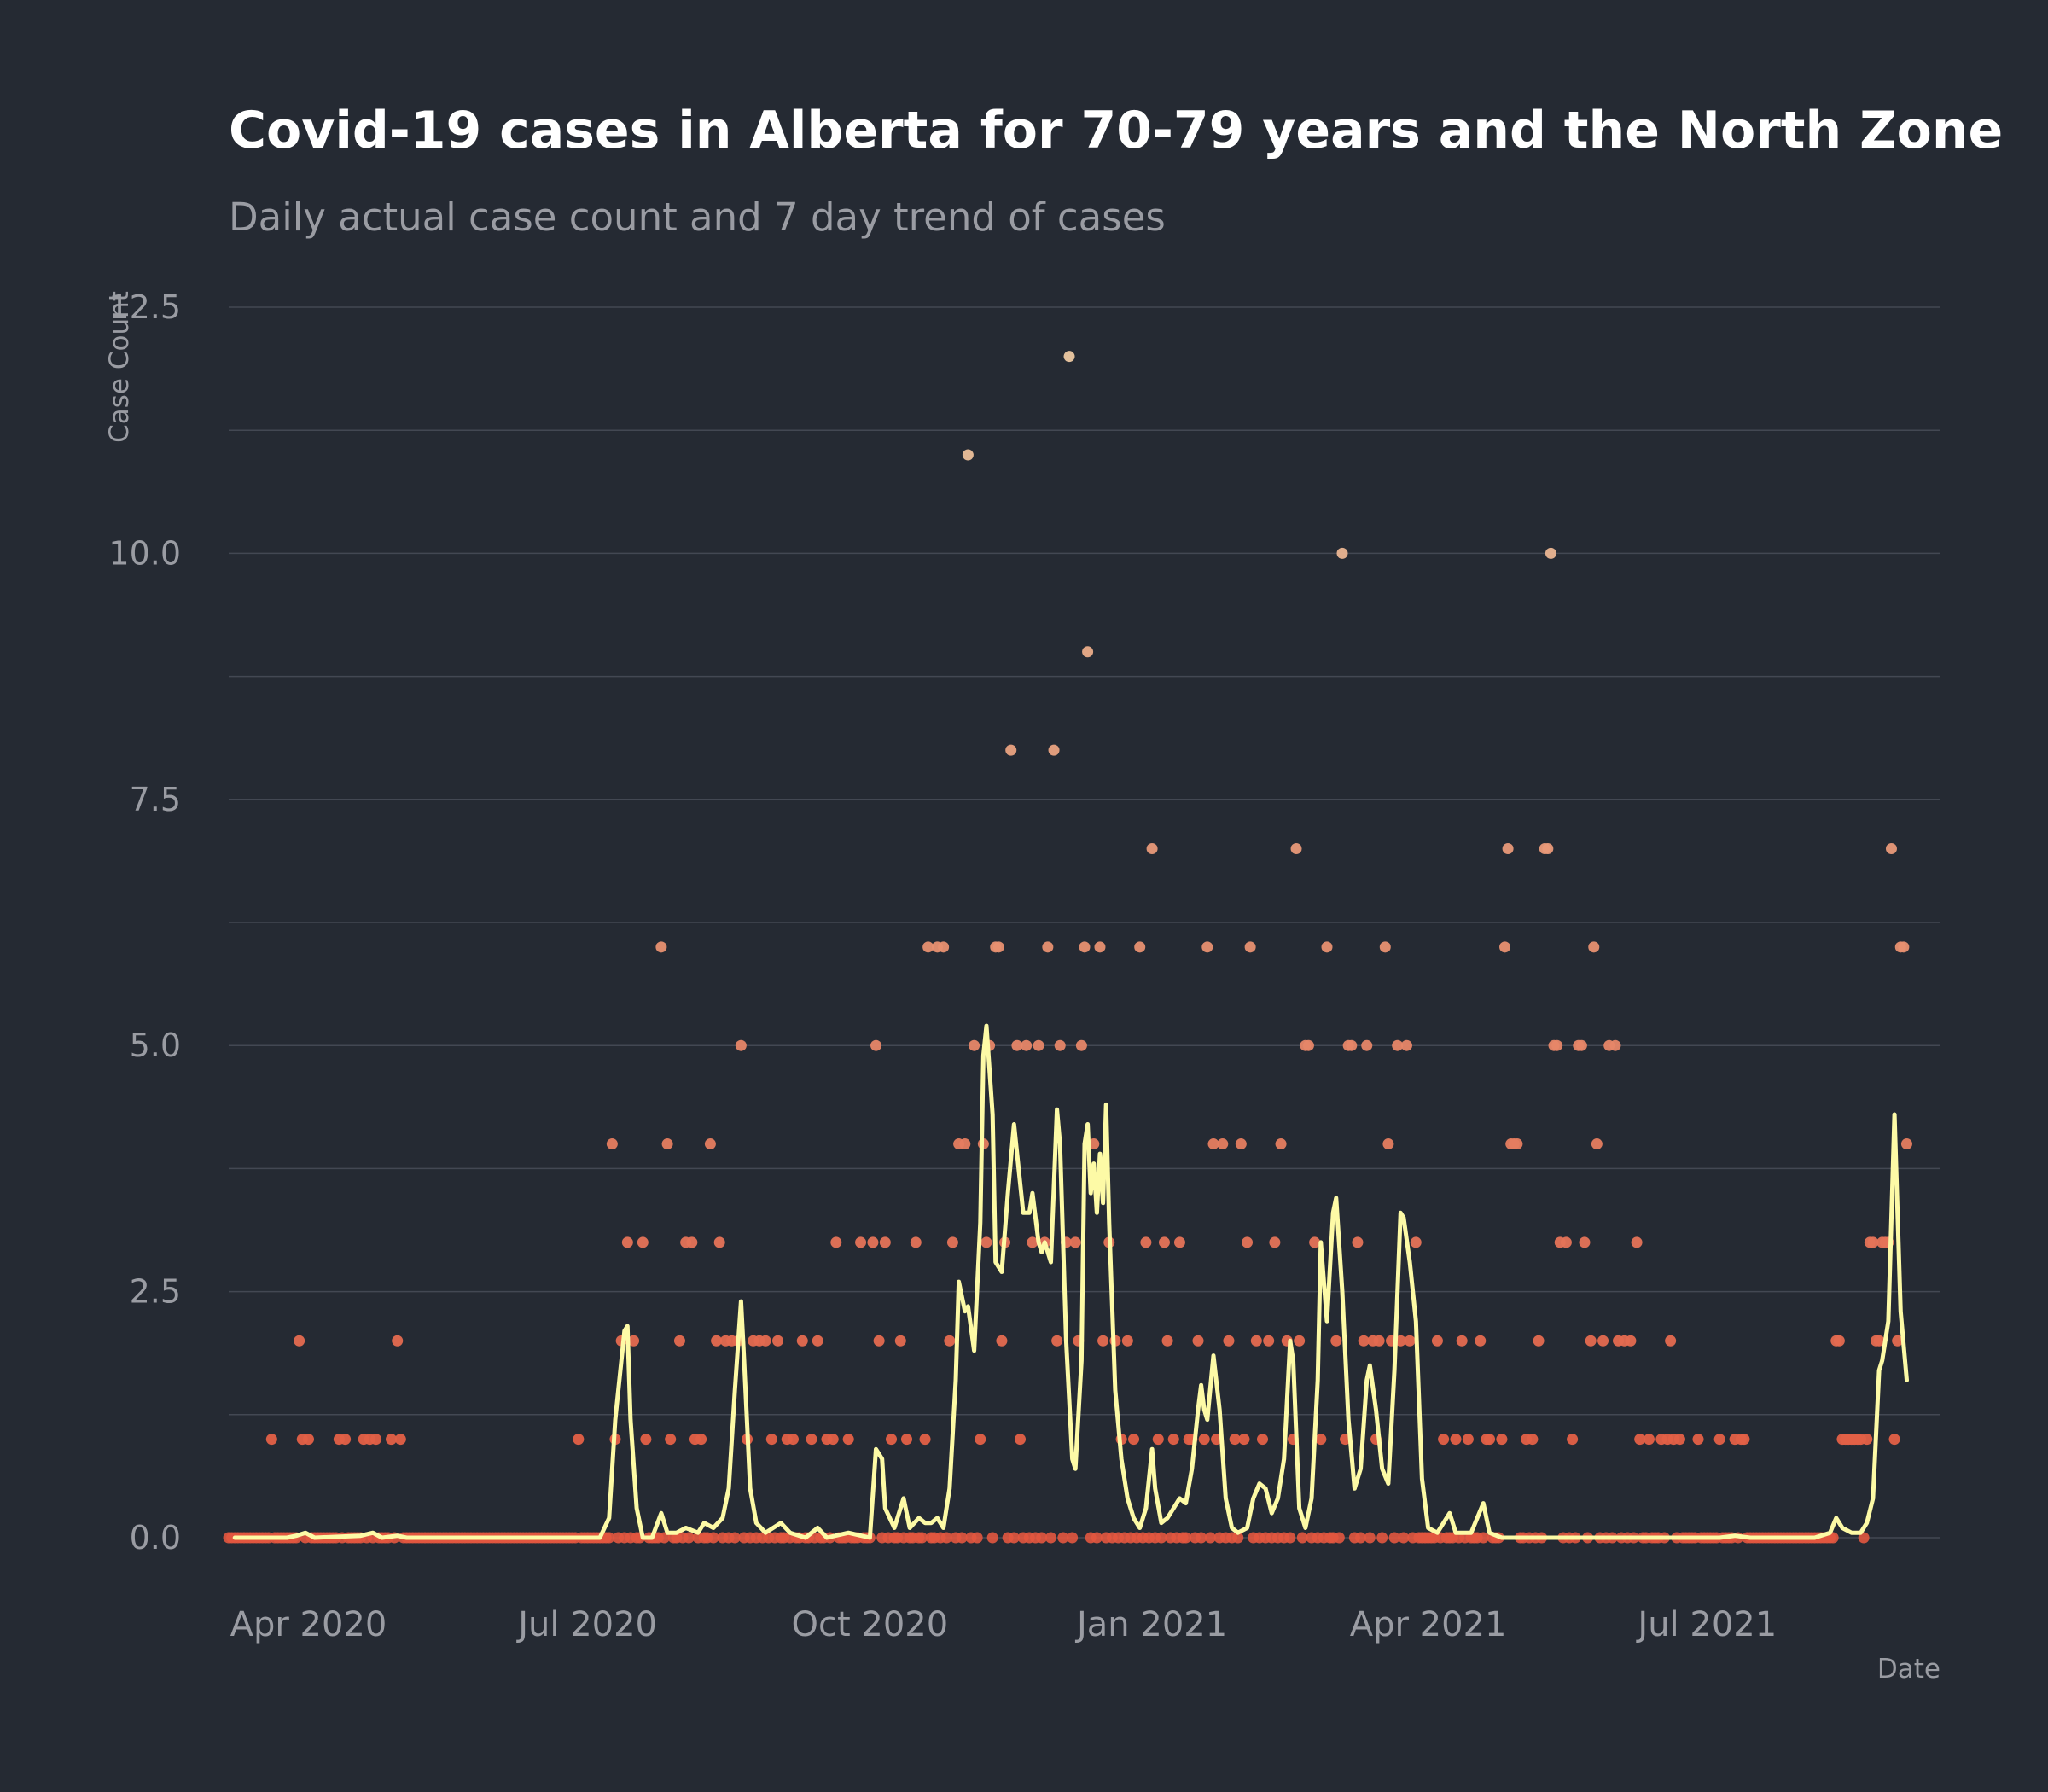  Describe the element at coordinates (1706, 1624) in the screenshot. I see `x-tick-label: Jul 2021` at that location.